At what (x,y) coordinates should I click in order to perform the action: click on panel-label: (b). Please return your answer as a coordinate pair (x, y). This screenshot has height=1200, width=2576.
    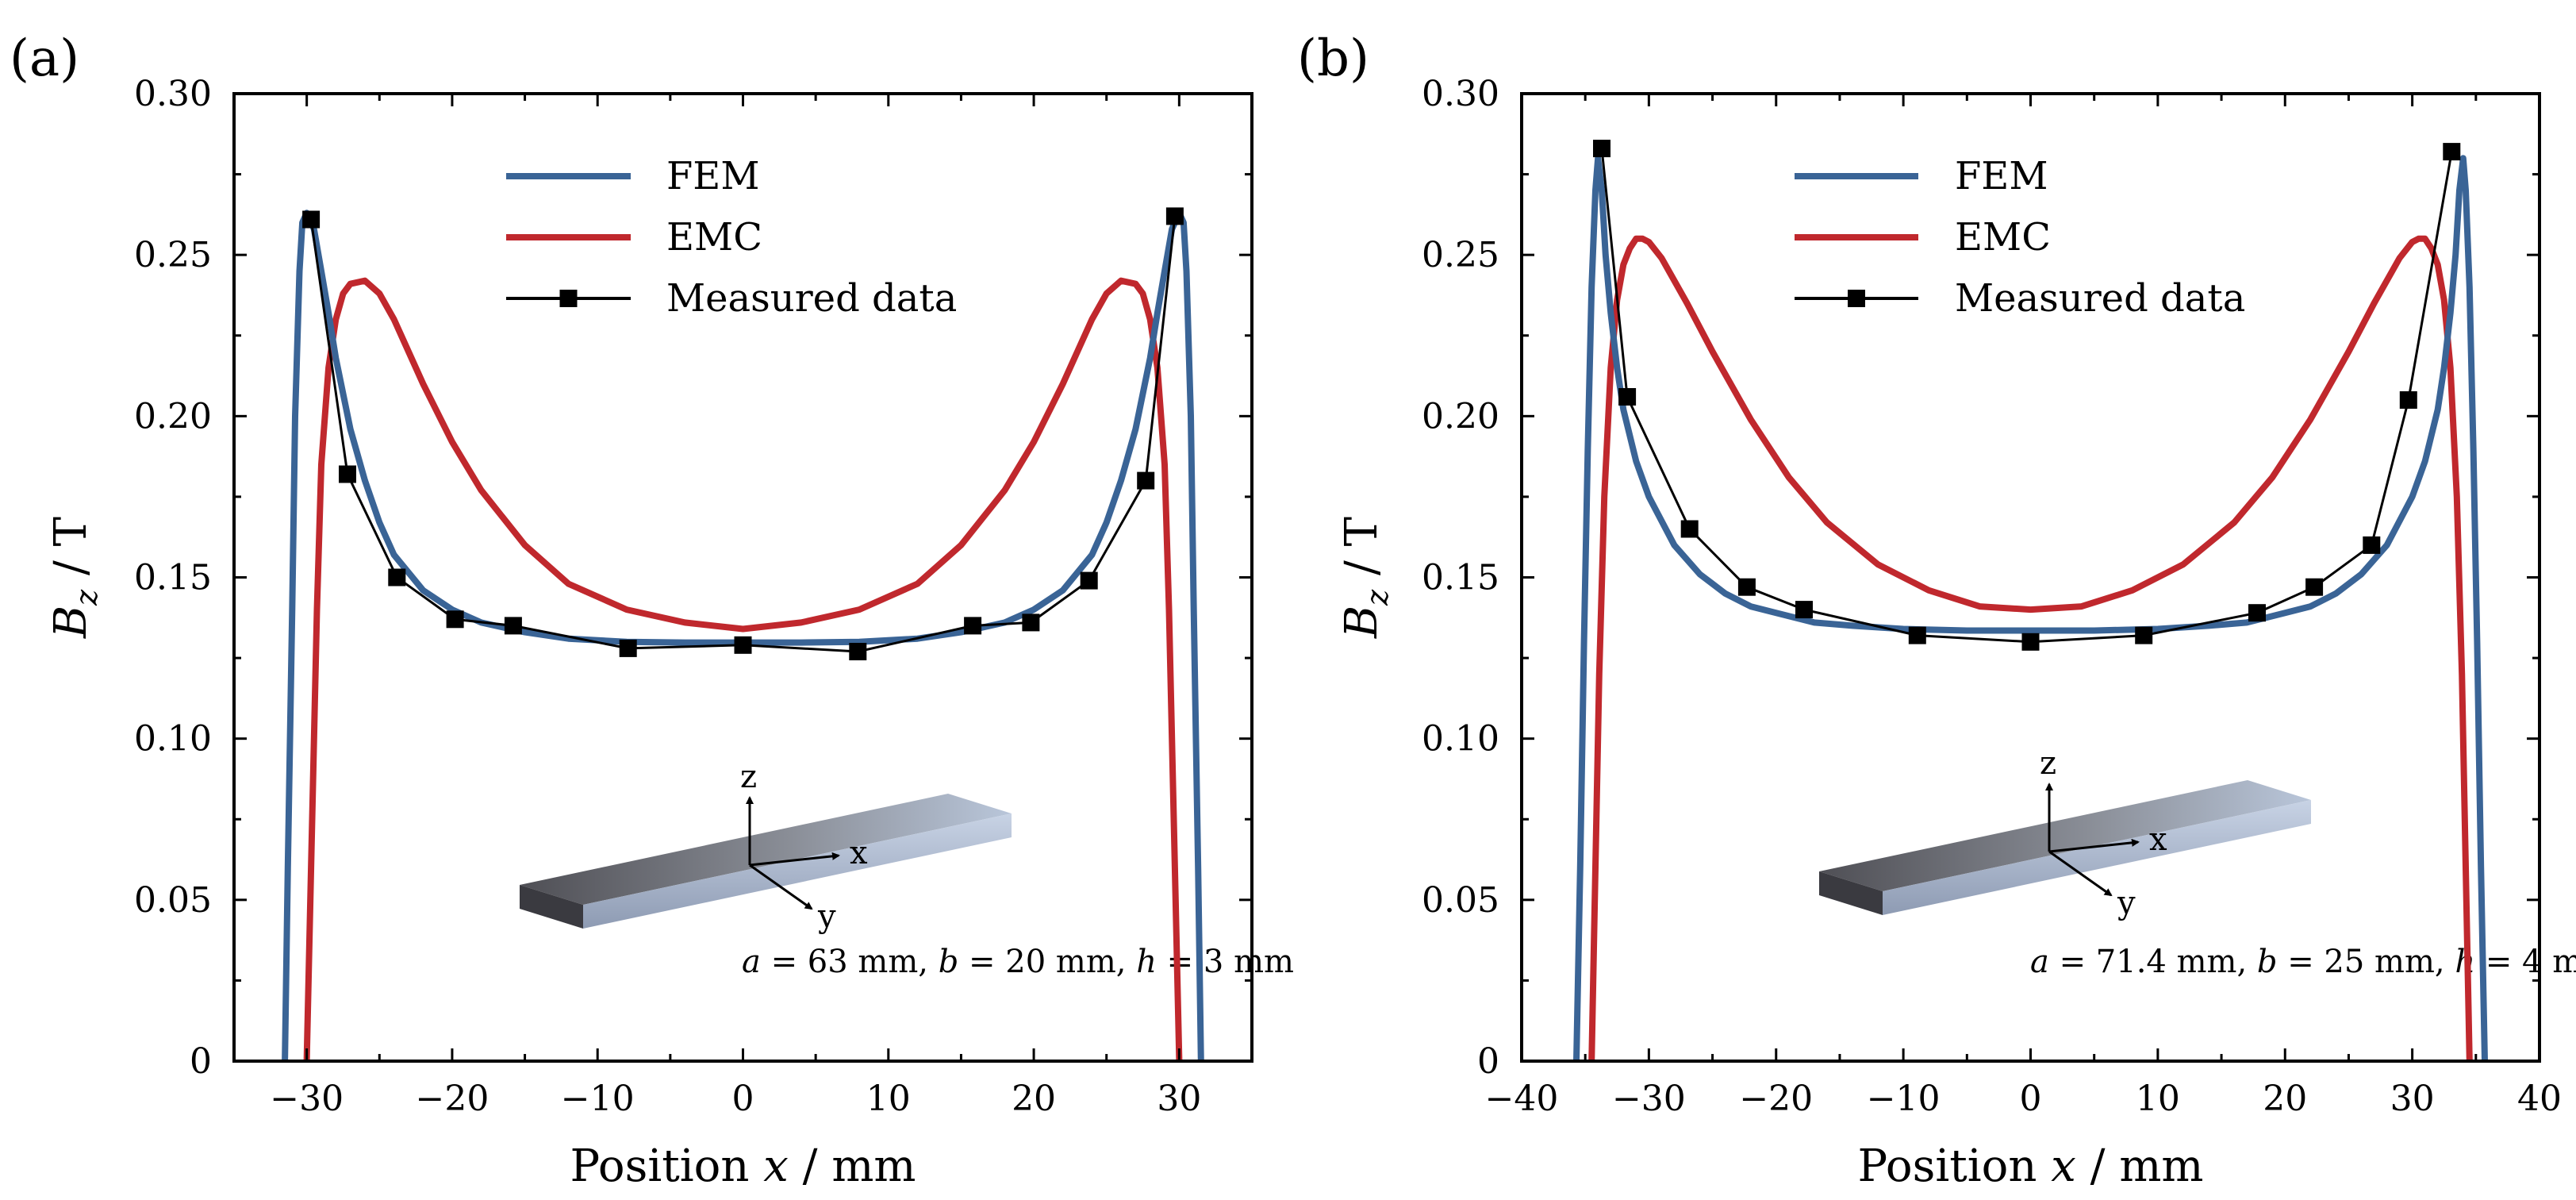
    Looking at the image, I should click on (1333, 58).